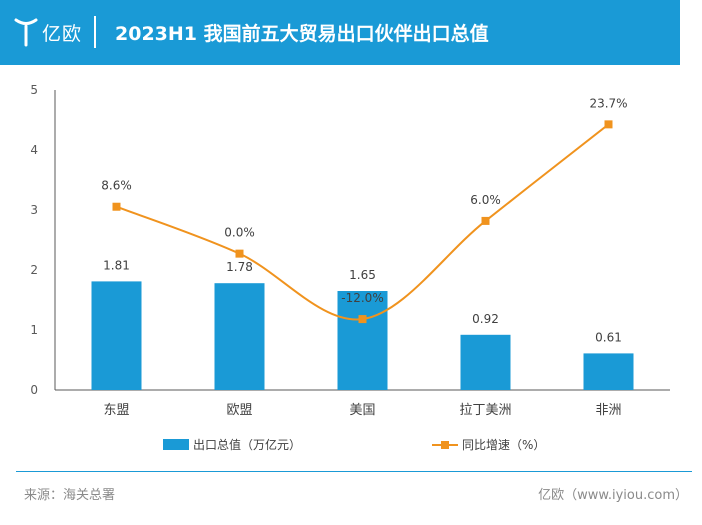 Image resolution: width=702 pixels, height=525 pixels. Describe the element at coordinates (95, 32) in the screenshot. I see `header-divider` at that location.